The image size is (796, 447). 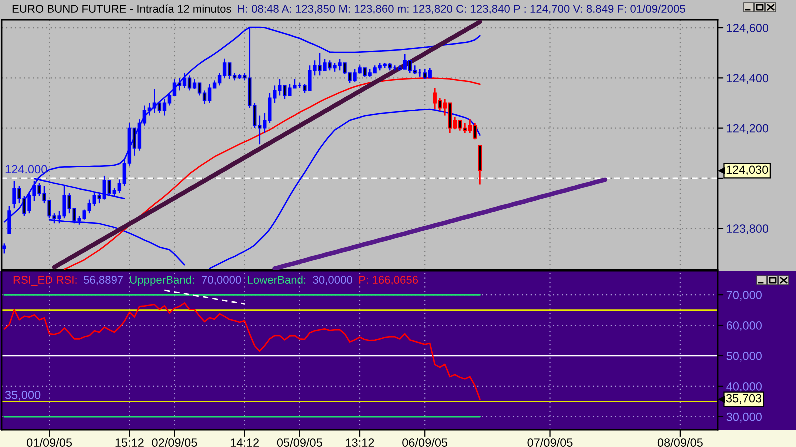 What do you see at coordinates (162, 281) in the screenshot?
I see `annotation: UppperBand:` at bounding box center [162, 281].